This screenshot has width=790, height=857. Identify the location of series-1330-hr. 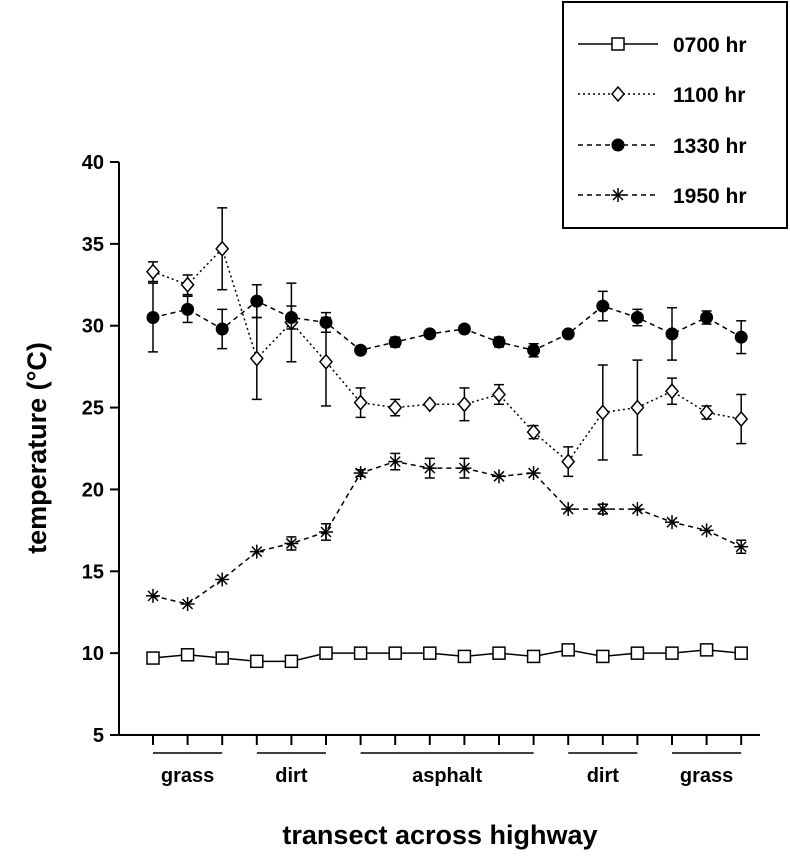
(447, 321).